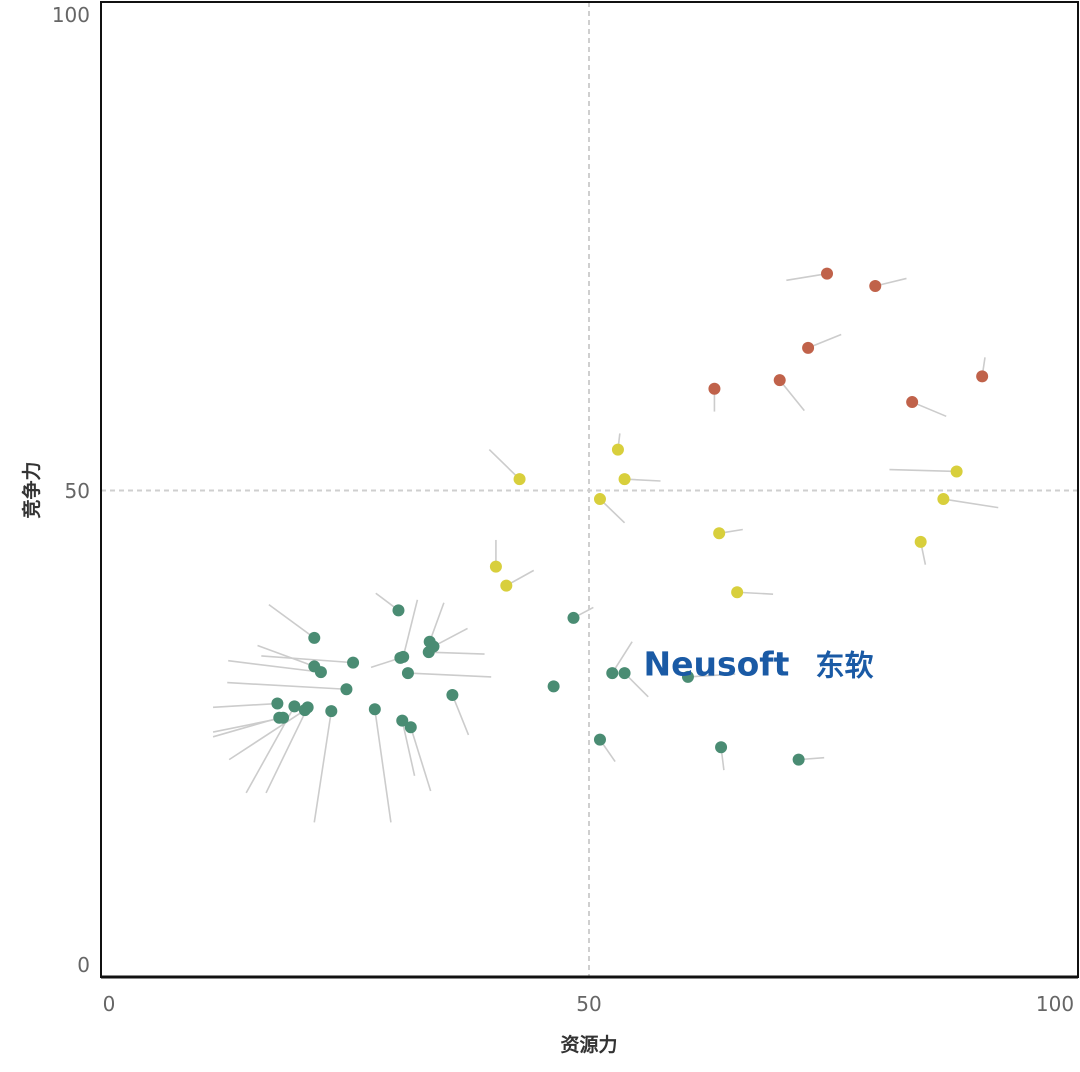  I want to click on y-tick-label: 50, so click(77, 491).